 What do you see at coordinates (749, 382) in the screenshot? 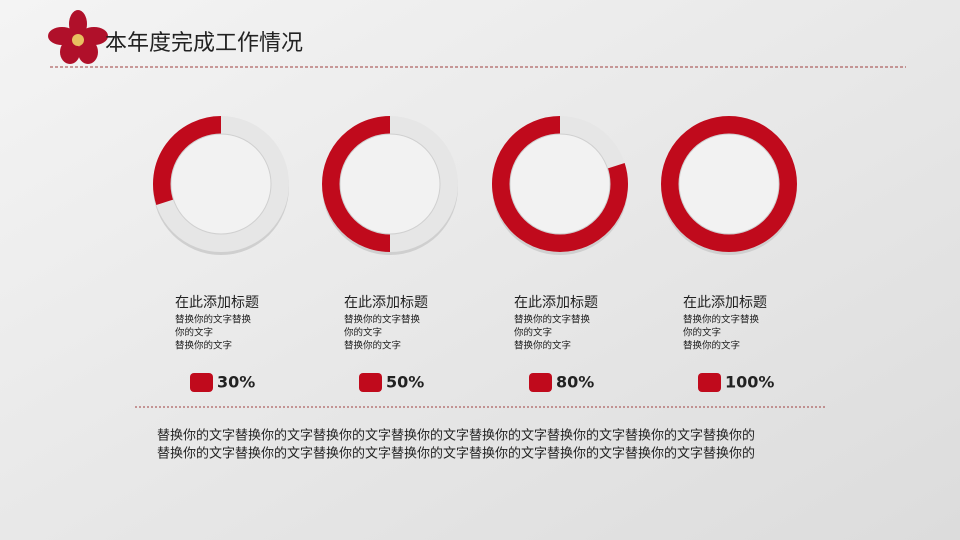
I see `percent-label: 100%` at bounding box center [749, 382].